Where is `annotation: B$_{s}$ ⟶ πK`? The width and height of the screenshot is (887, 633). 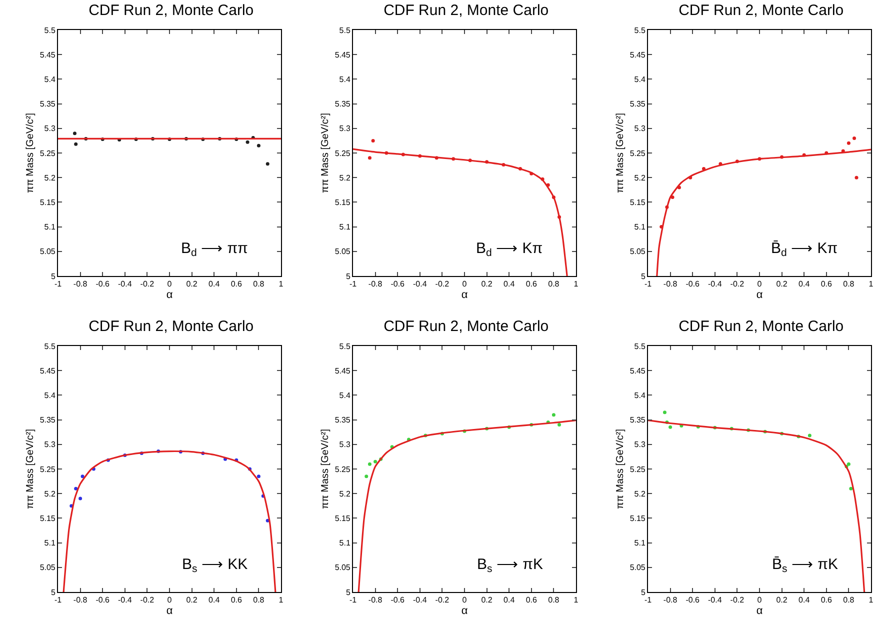 annotation: B$_{s}$ ⟶ πK is located at coordinates (510, 566).